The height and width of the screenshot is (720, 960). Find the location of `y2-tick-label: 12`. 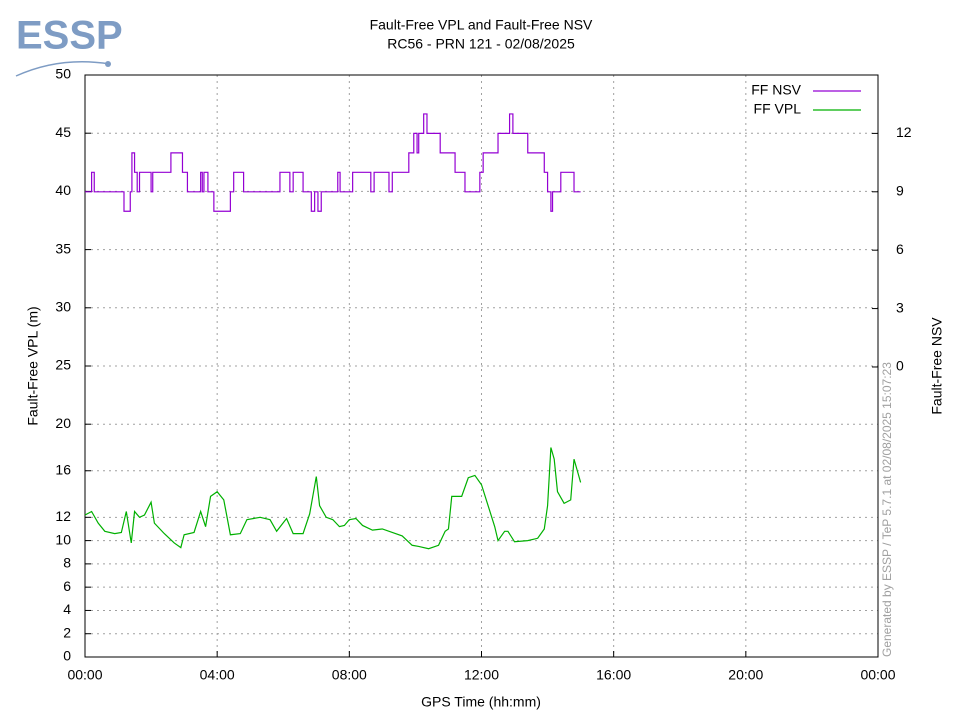

y2-tick-label: 12 is located at coordinates (904, 132).